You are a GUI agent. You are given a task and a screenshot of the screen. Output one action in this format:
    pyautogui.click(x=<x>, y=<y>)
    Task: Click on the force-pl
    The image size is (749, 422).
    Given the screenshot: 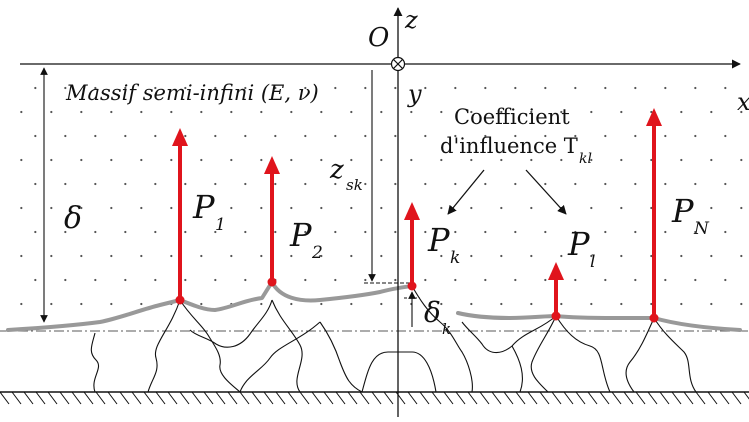 What is the action you would take?
    pyautogui.click(x=556, y=291)
    